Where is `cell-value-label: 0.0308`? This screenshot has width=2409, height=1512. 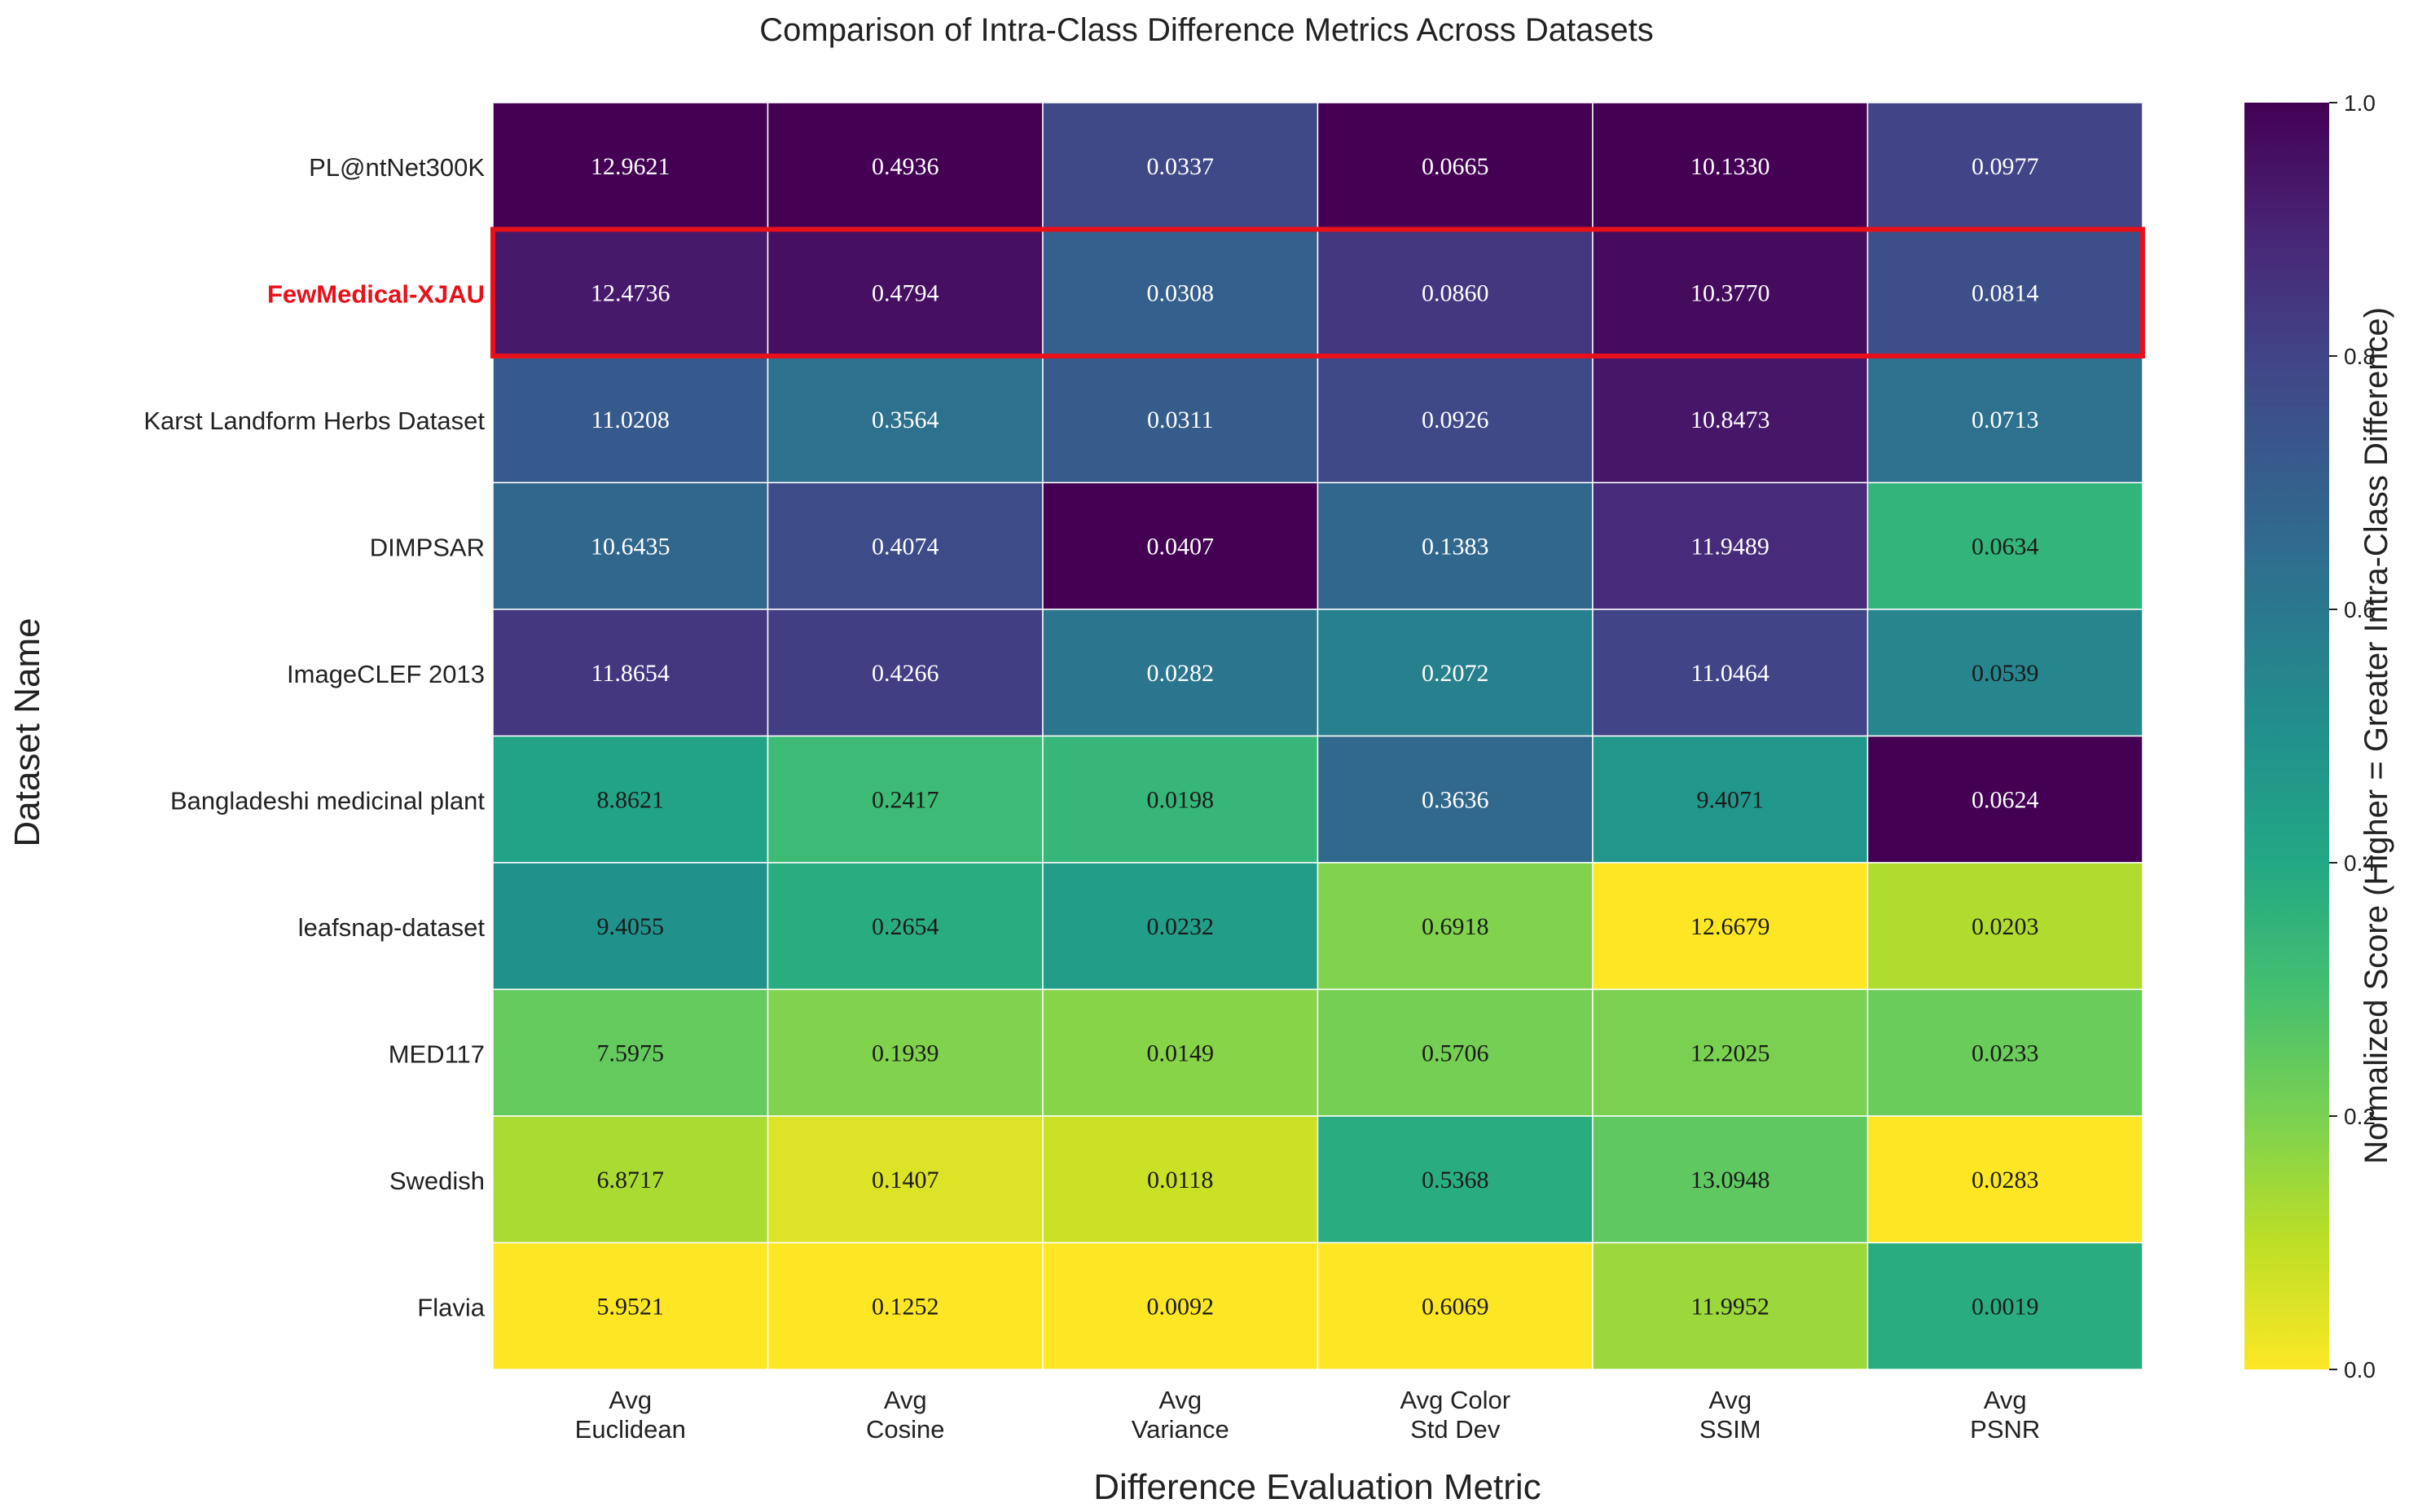
cell-value-label: 0.0308 is located at coordinates (1181, 292).